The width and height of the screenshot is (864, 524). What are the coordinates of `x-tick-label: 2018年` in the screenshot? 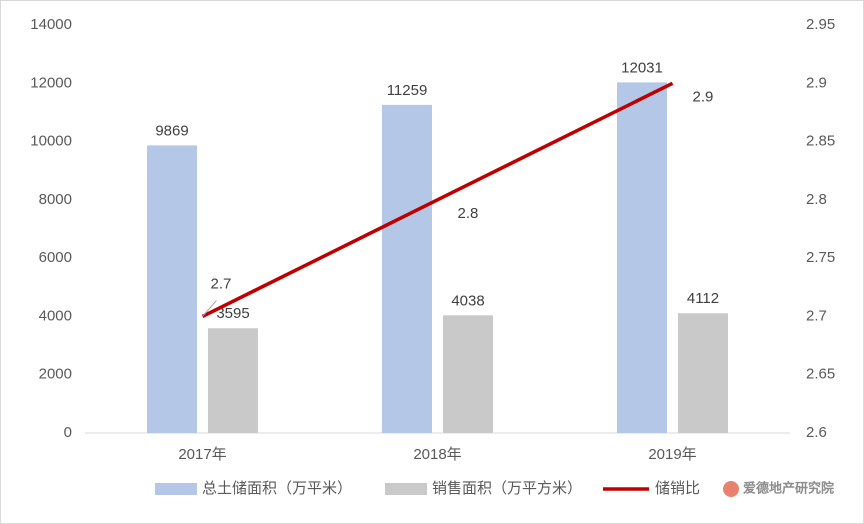 It's located at (437, 454).